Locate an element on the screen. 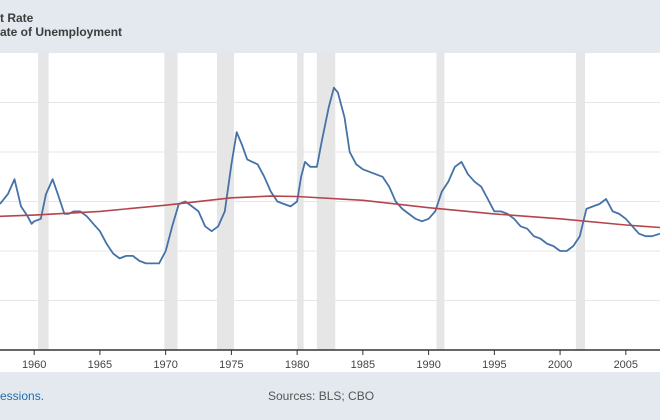 The width and height of the screenshot is (660, 420). x-tick-label-1960: 1960 is located at coordinates (34, 365).